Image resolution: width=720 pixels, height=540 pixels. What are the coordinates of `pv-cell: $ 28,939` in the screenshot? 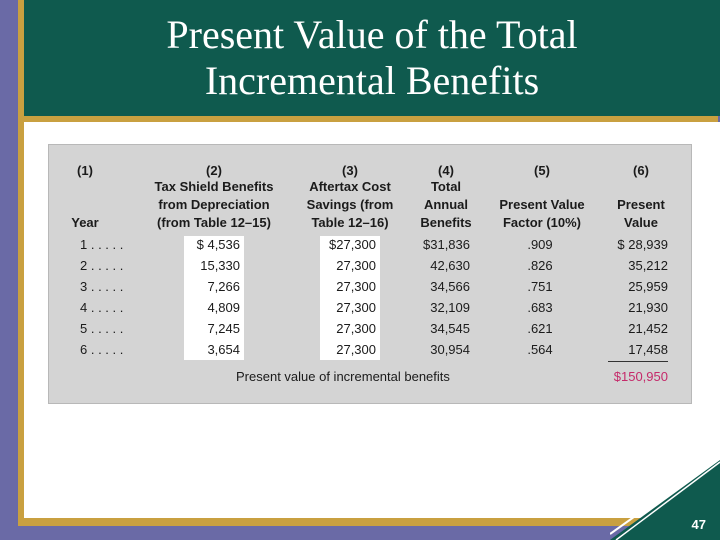 It's located at (642, 244).